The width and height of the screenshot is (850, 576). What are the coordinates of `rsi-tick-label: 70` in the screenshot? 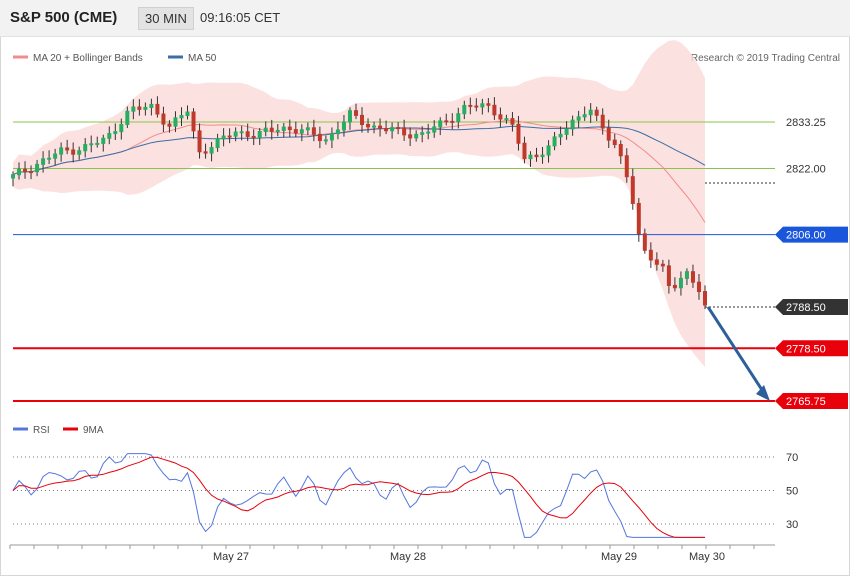 It's located at (792, 458).